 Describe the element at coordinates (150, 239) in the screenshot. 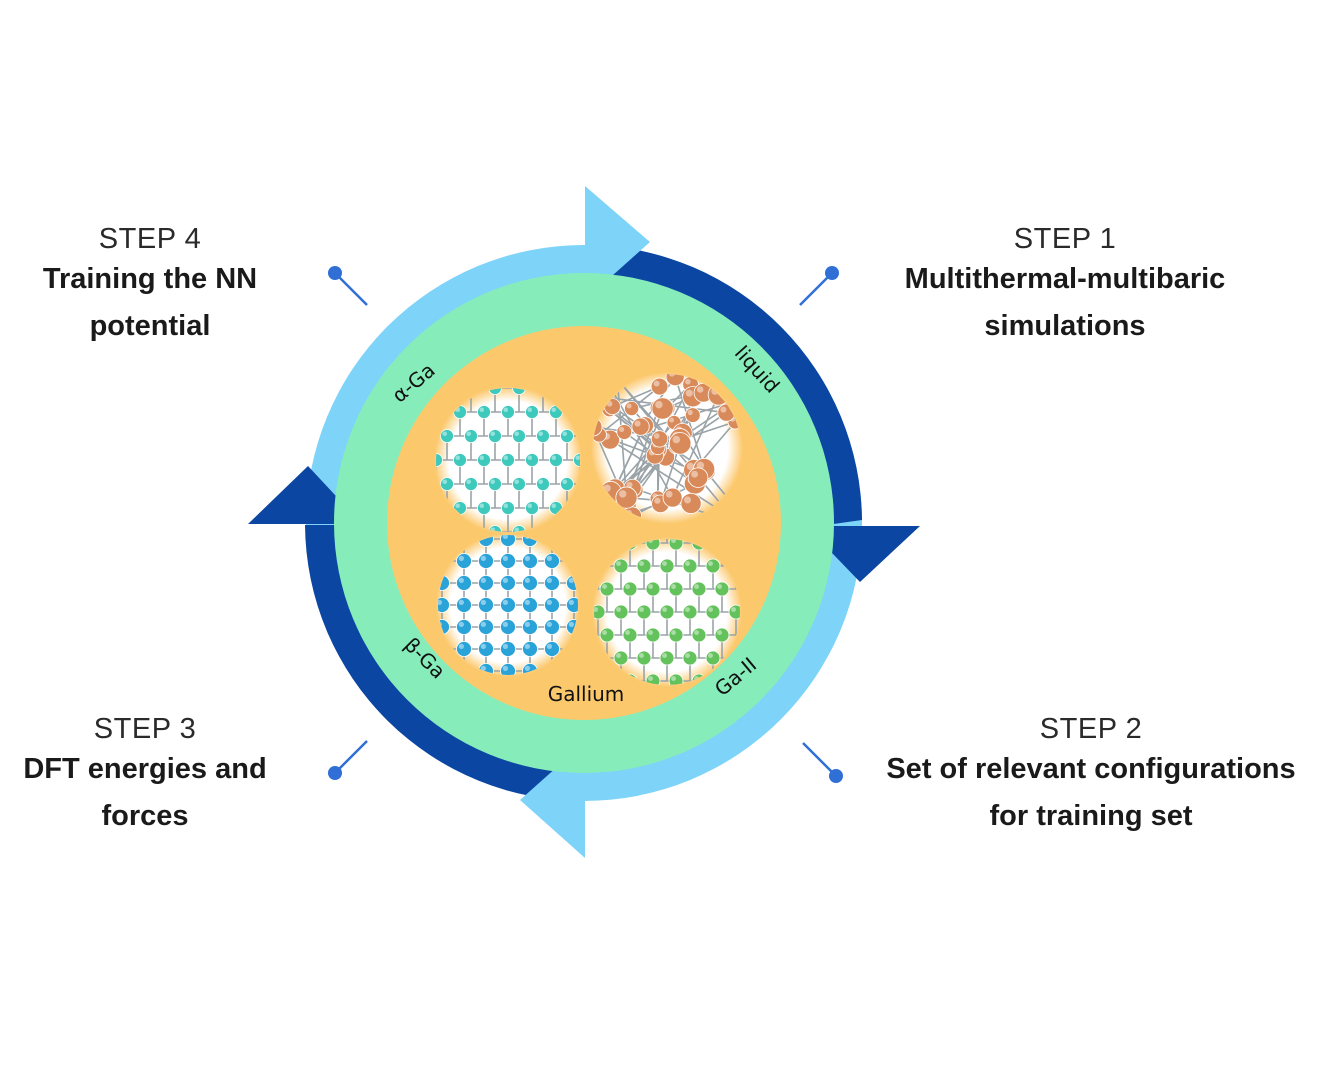

I see `step-4-number: STEP 4` at that location.